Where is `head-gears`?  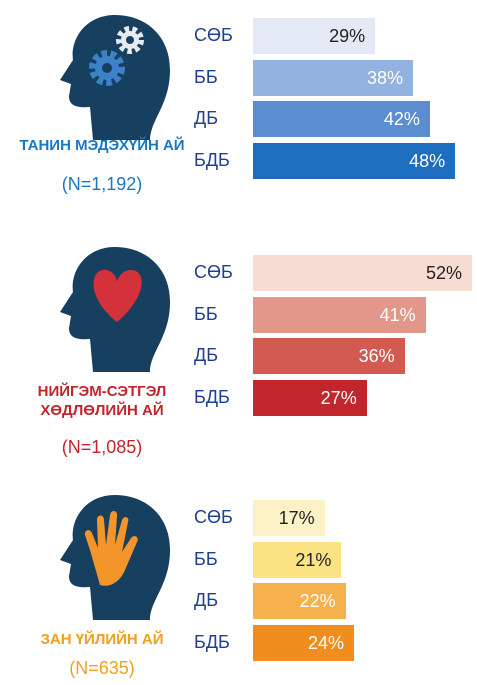 head-gears is located at coordinates (115, 77).